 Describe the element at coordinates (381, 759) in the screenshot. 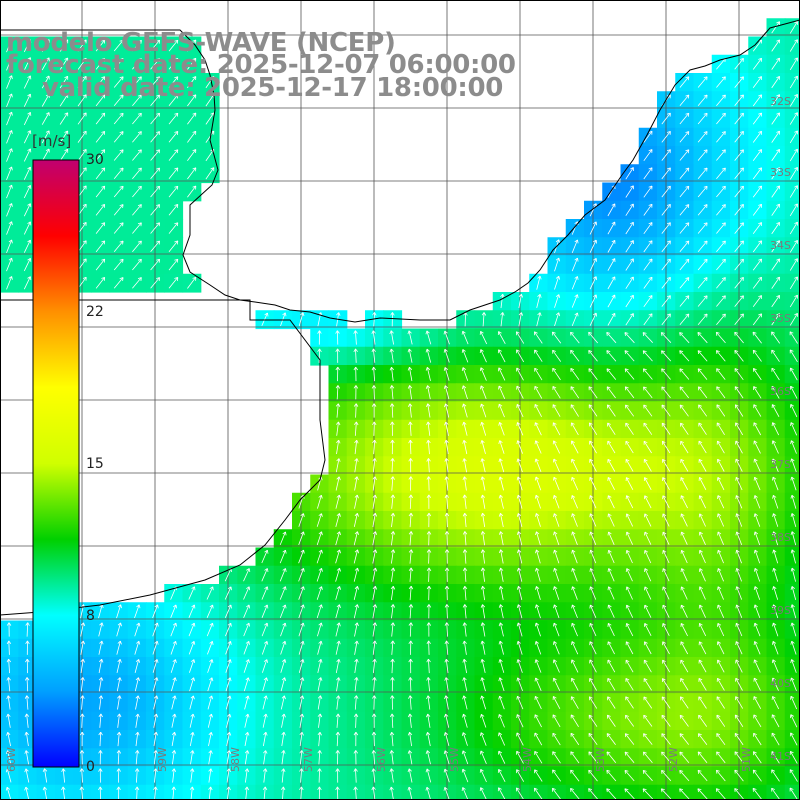

I see `lon-label: 56W` at that location.